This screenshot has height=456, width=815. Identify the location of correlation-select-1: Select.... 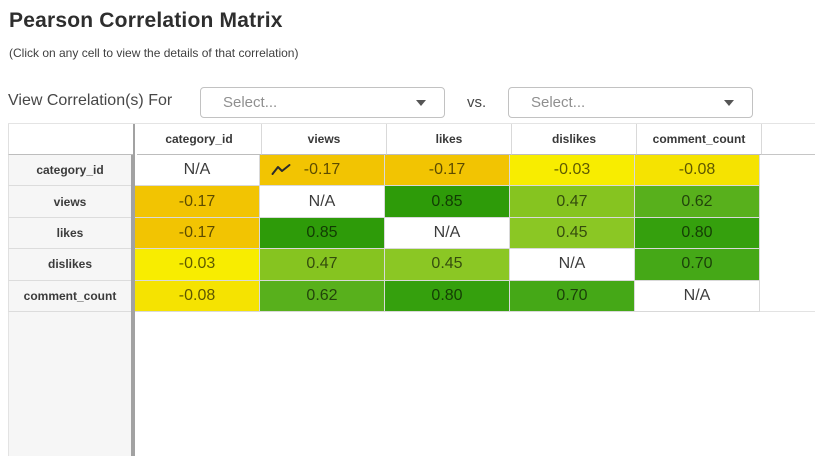
(322, 102).